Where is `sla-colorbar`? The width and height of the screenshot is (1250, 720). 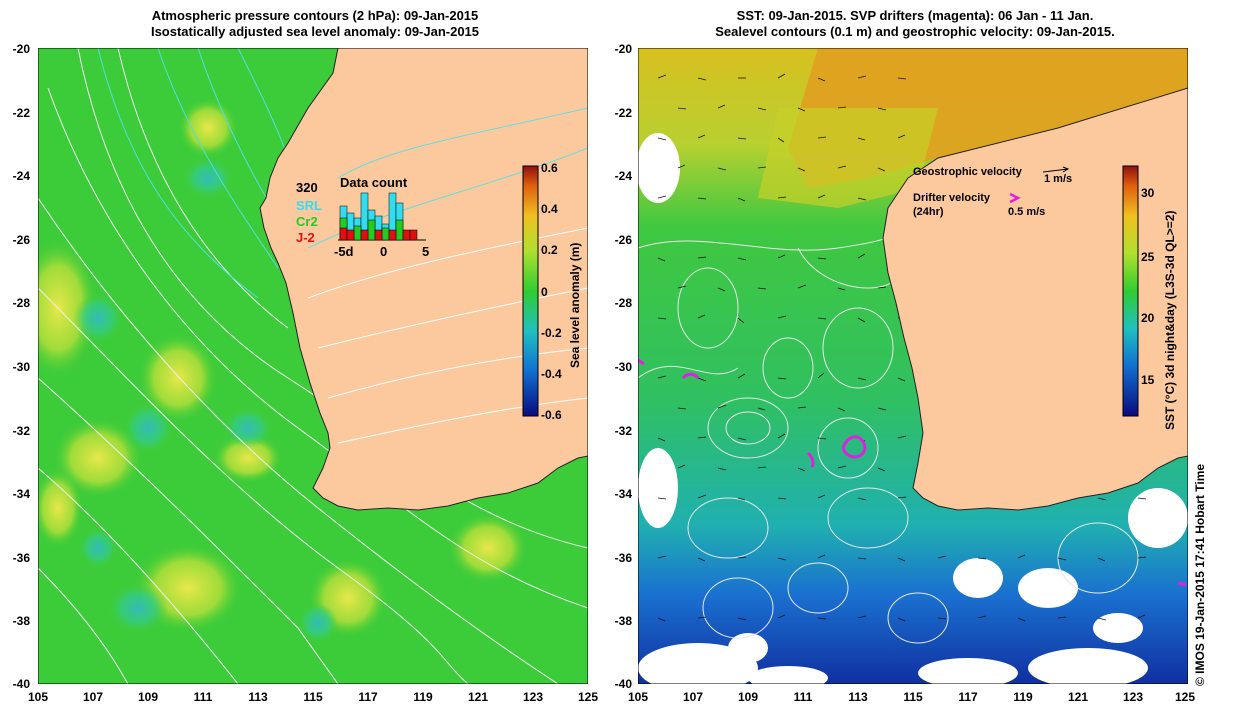
sla-colorbar is located at coordinates (530, 291).